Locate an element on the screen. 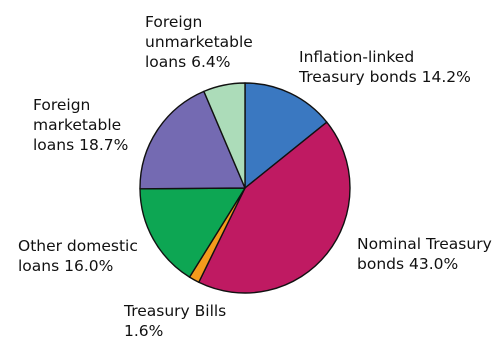  pie-label-other-domestic-loans: Other domestic loans 16.0% is located at coordinates (78, 256).